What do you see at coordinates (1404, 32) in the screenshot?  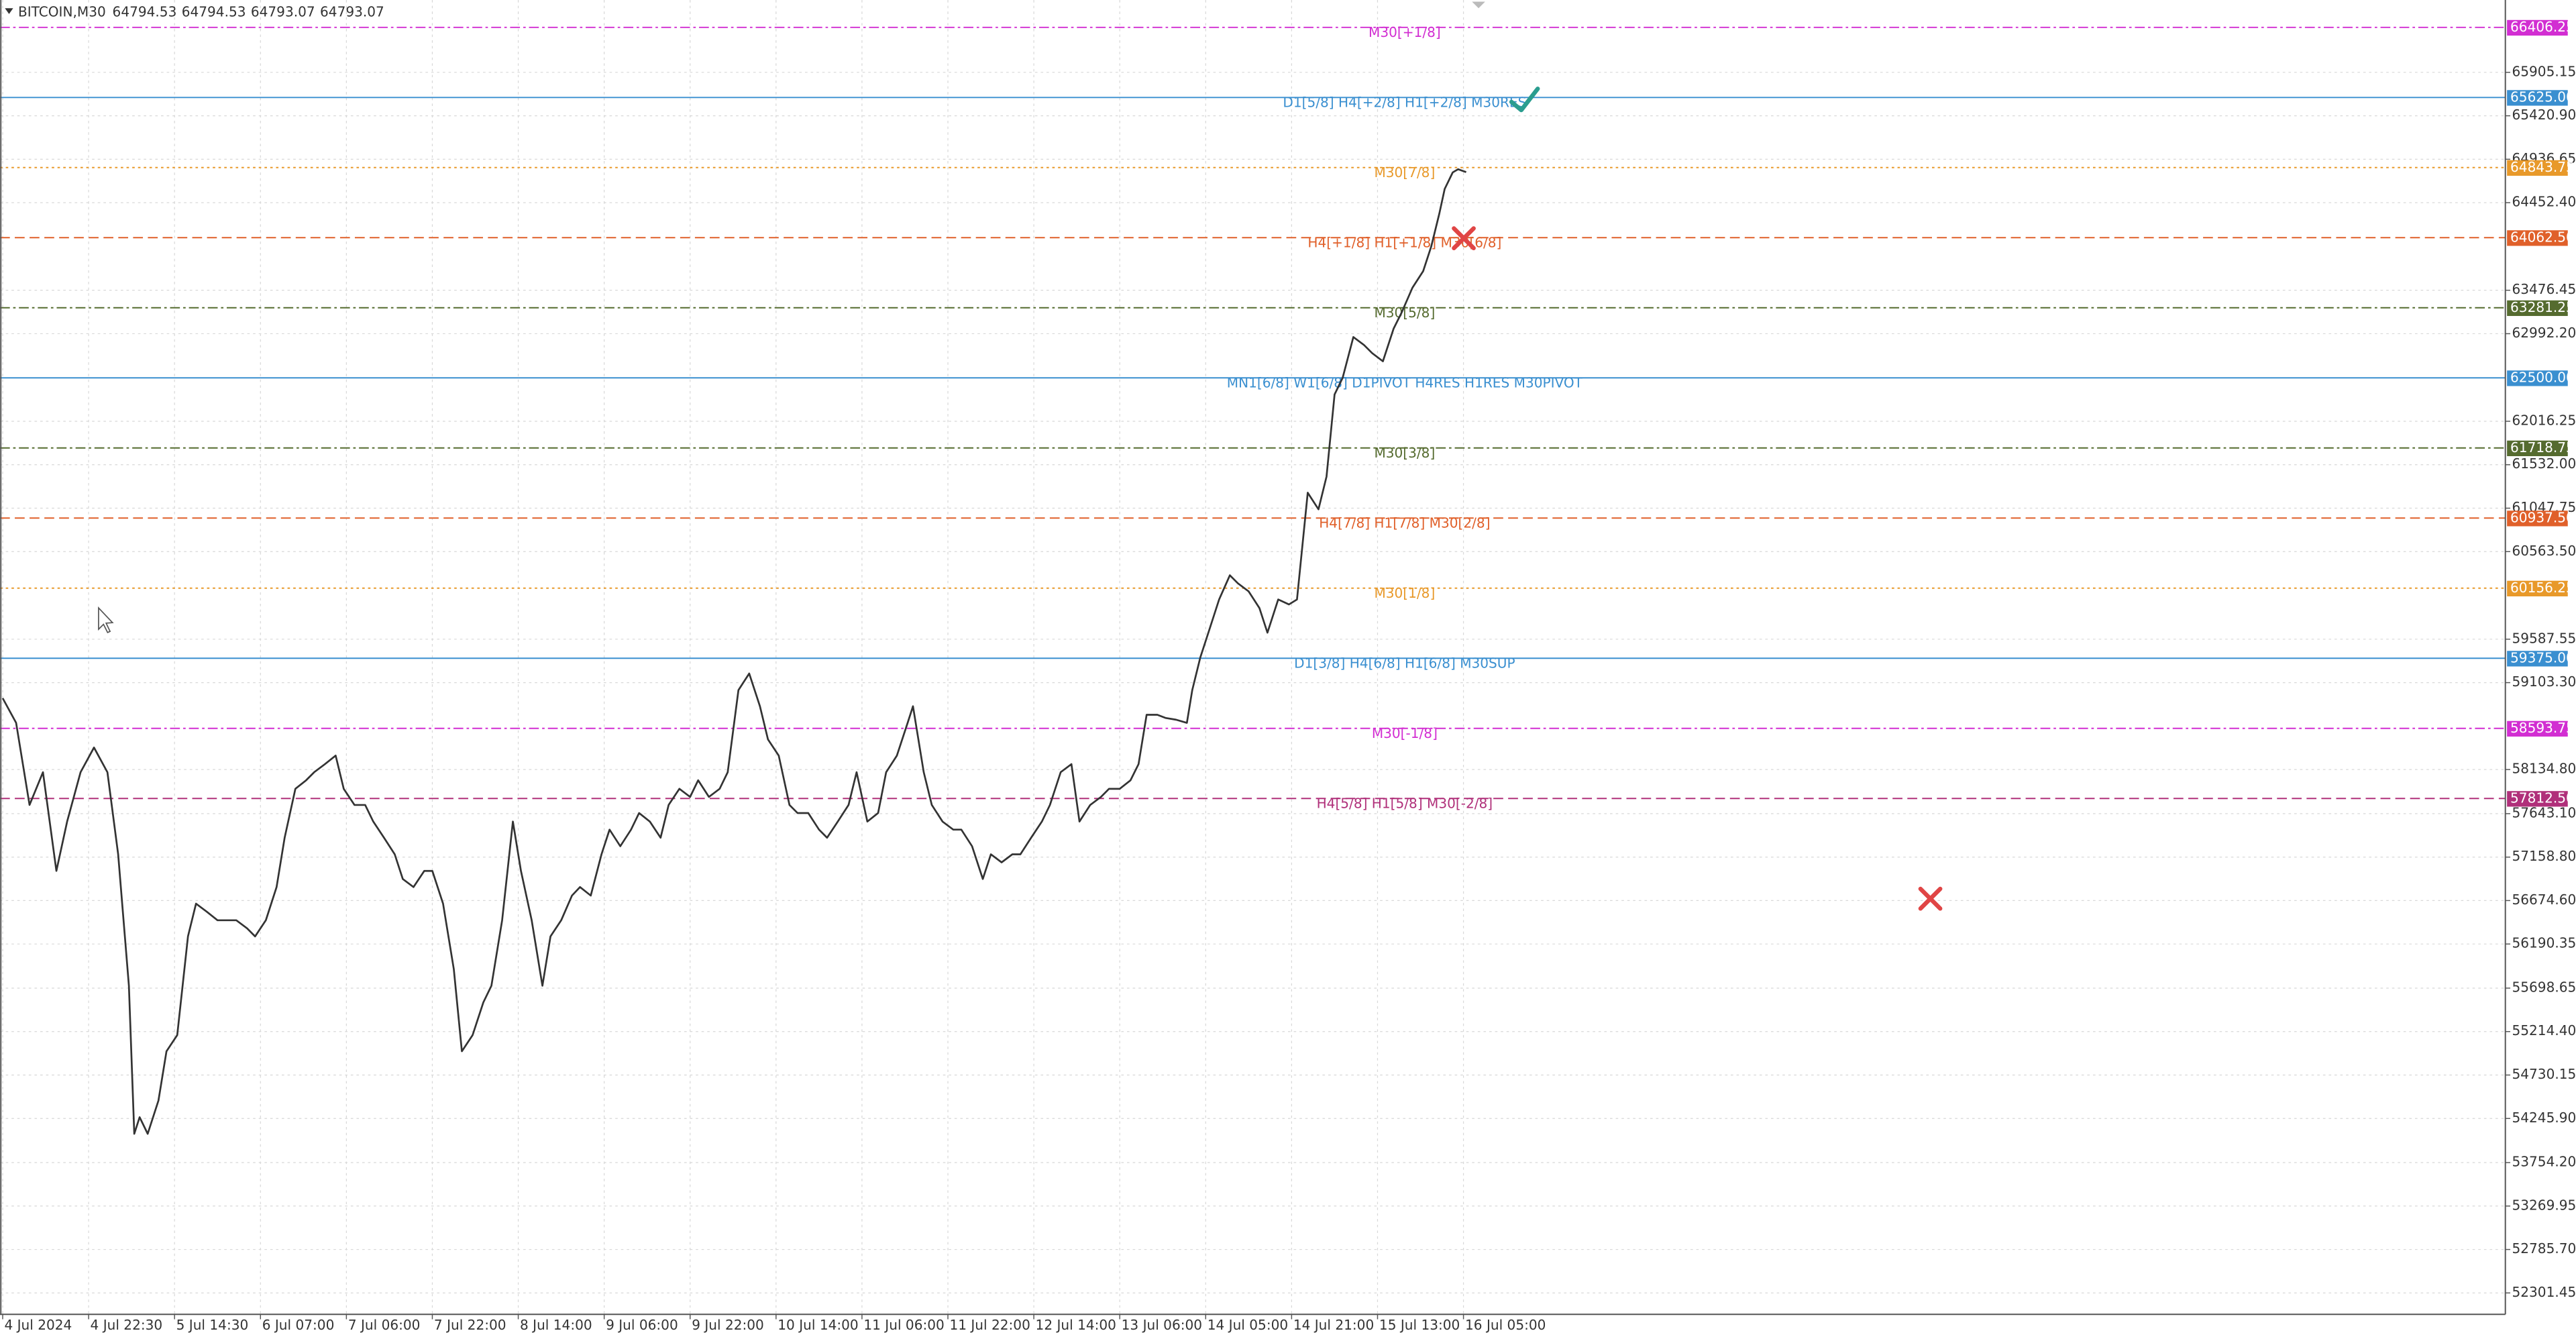 I see `level-text: M30[+1/8]` at bounding box center [1404, 32].